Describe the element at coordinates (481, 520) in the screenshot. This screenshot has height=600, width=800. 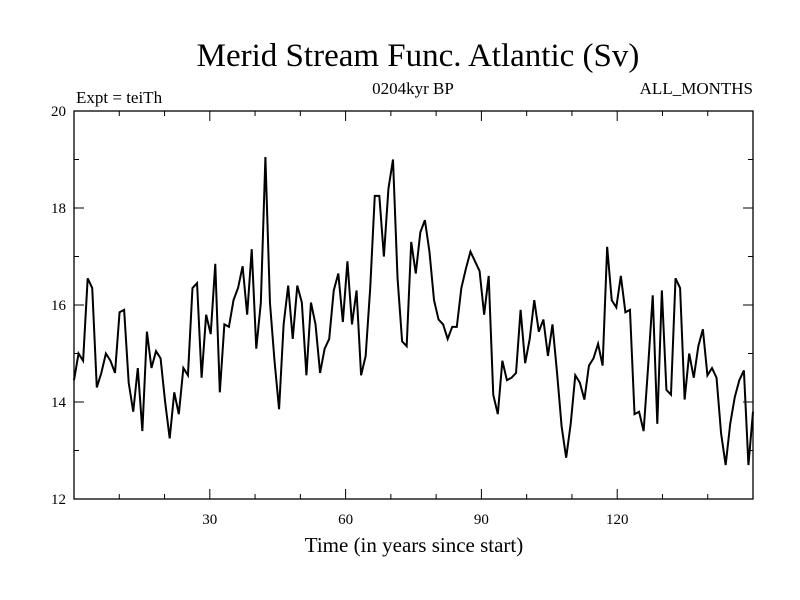
I see `x-tick-label: 90` at that location.